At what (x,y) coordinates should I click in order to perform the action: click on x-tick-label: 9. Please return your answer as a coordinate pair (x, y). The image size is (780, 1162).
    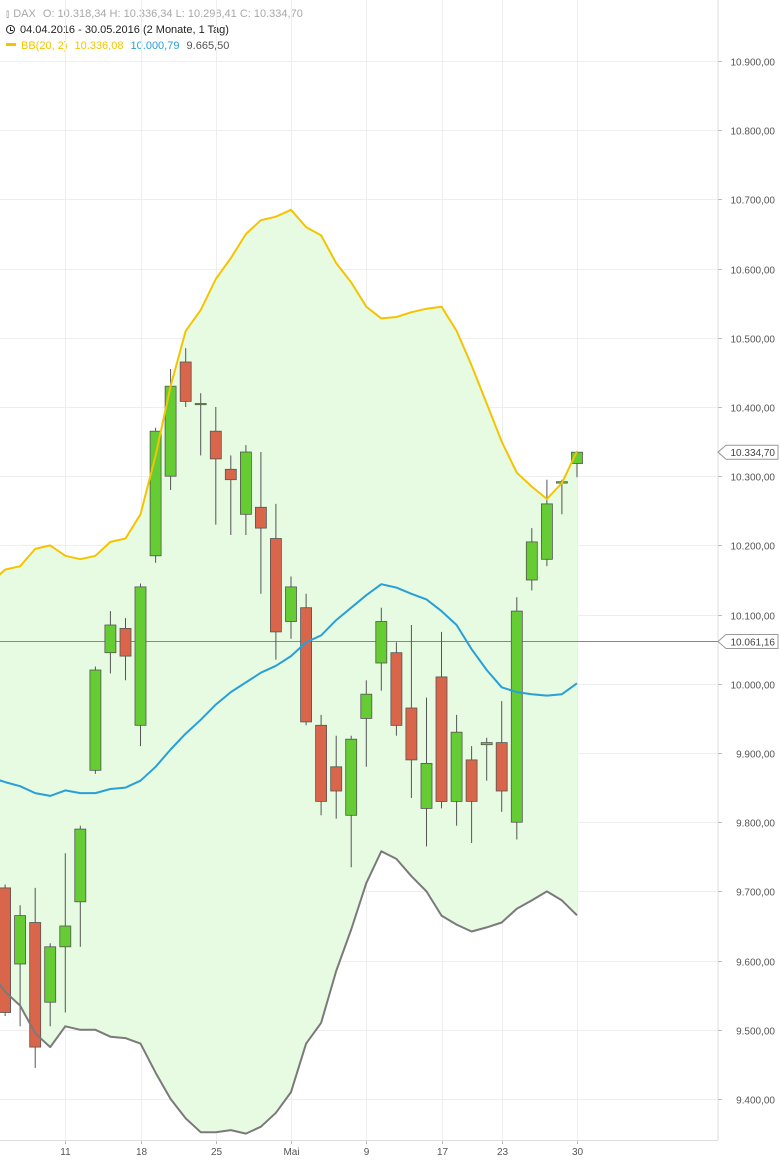
    Looking at the image, I should click on (367, 1152).